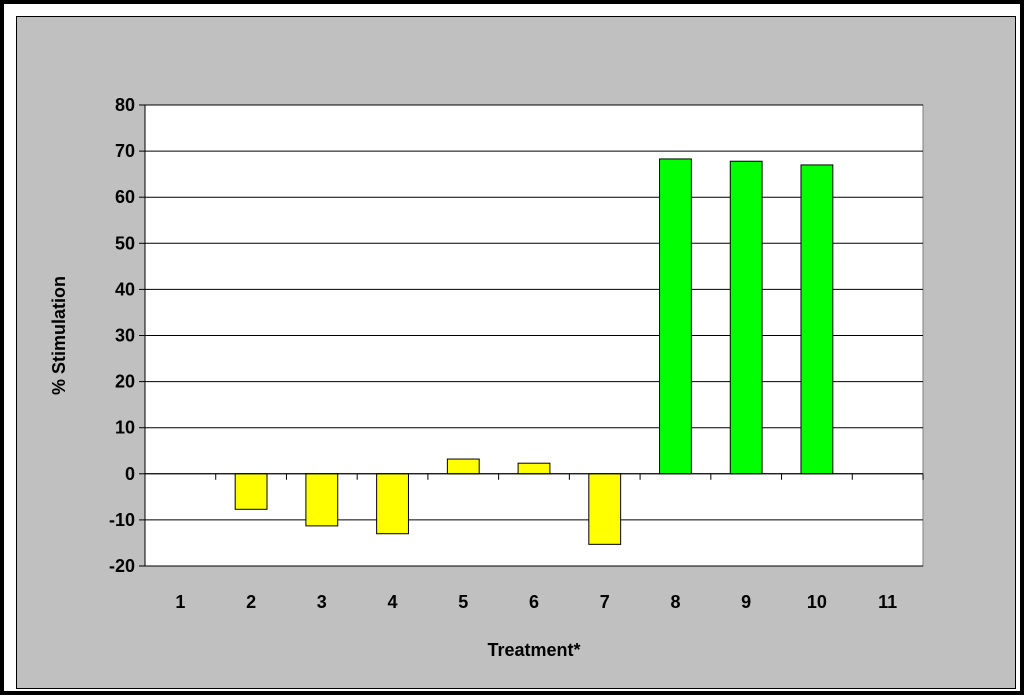  Describe the element at coordinates (125, 151) in the screenshot. I see `y-tick-label: 70` at that location.